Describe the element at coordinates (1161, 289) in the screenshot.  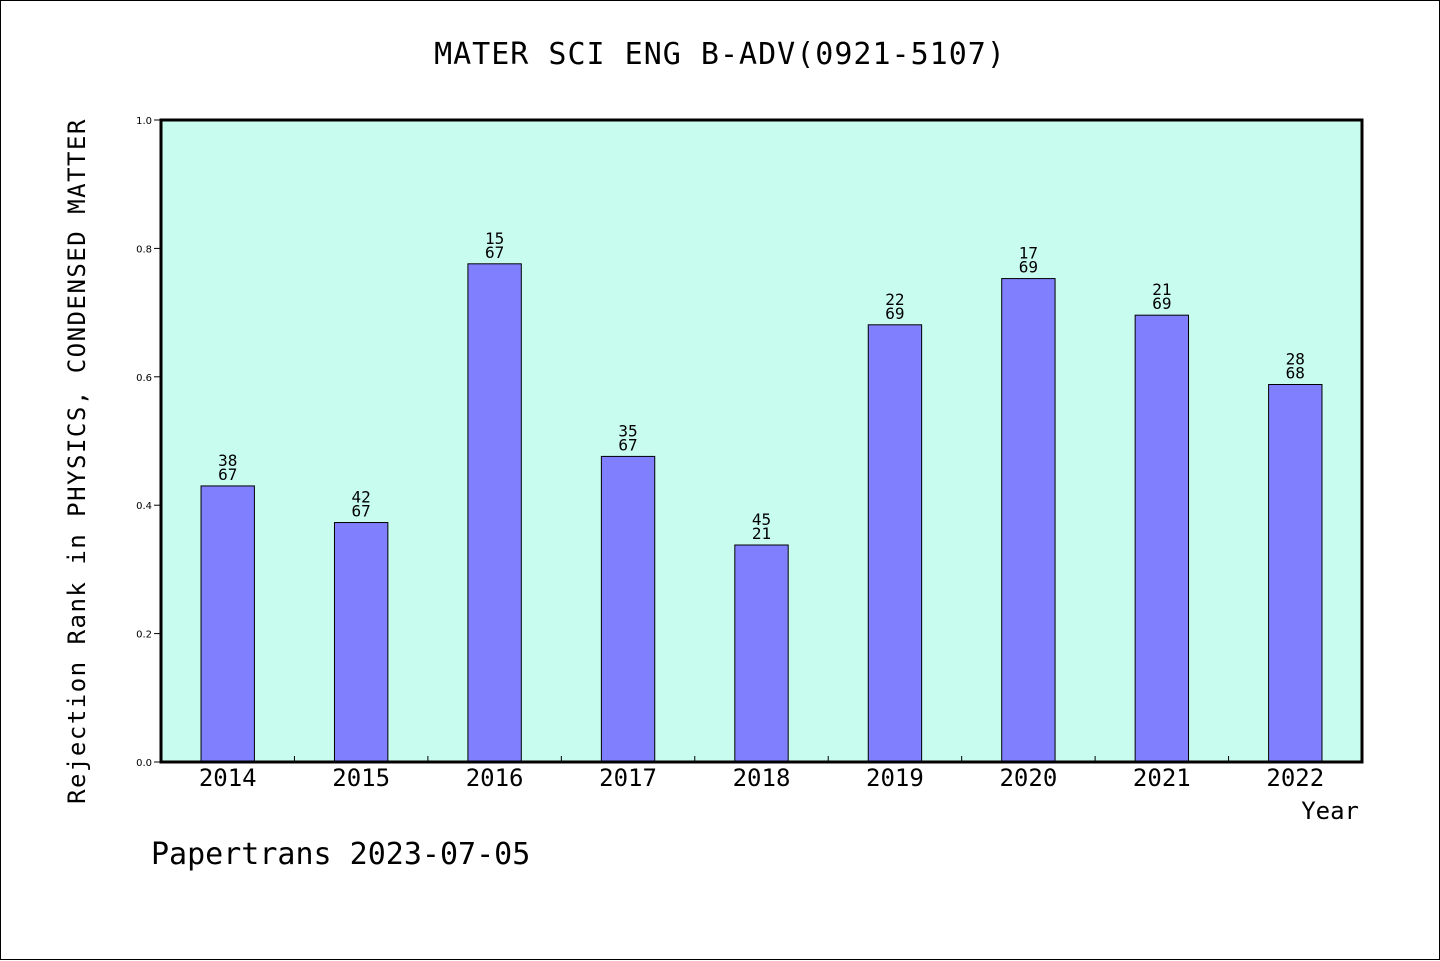
I see `data-label-top: 21` at that location.